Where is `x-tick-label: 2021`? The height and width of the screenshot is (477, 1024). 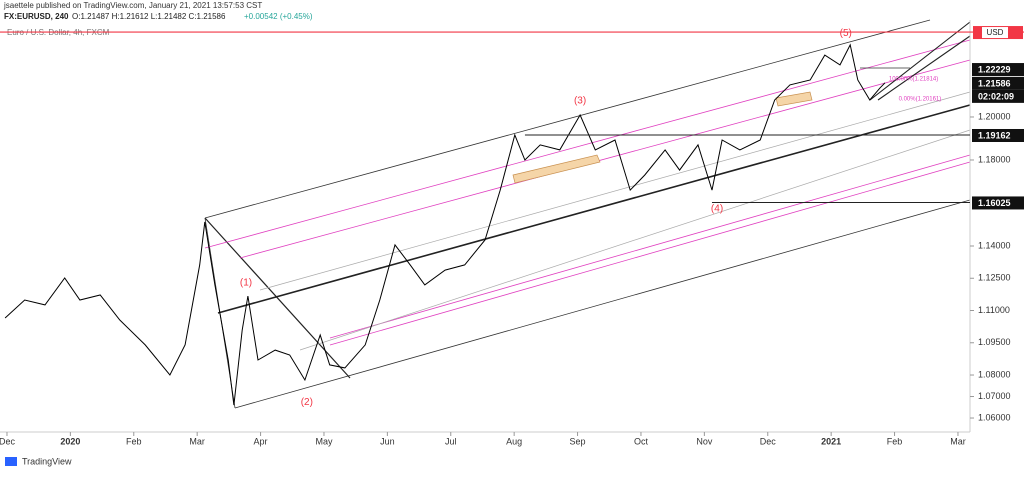
x-tick-label: 2021 is located at coordinates (831, 441).